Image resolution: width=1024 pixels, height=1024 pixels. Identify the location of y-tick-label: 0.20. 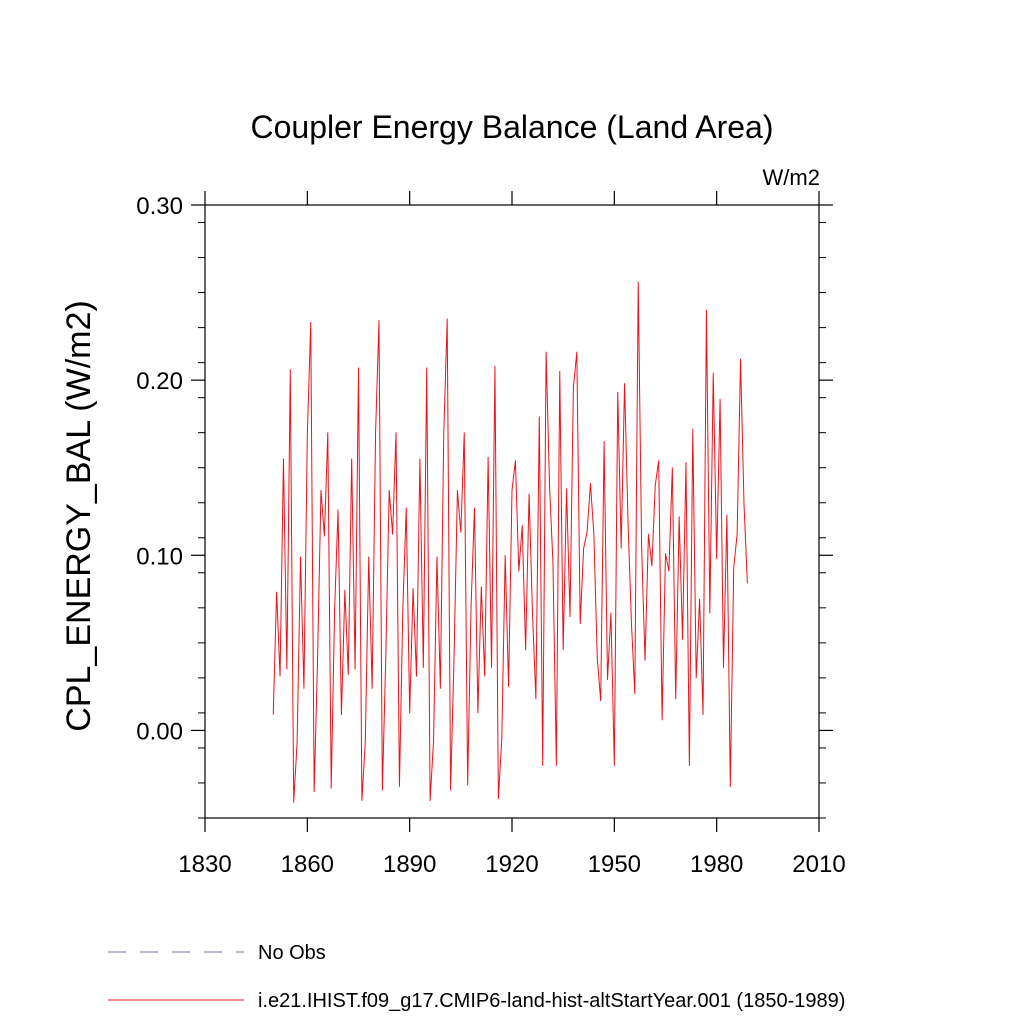
(159, 381).